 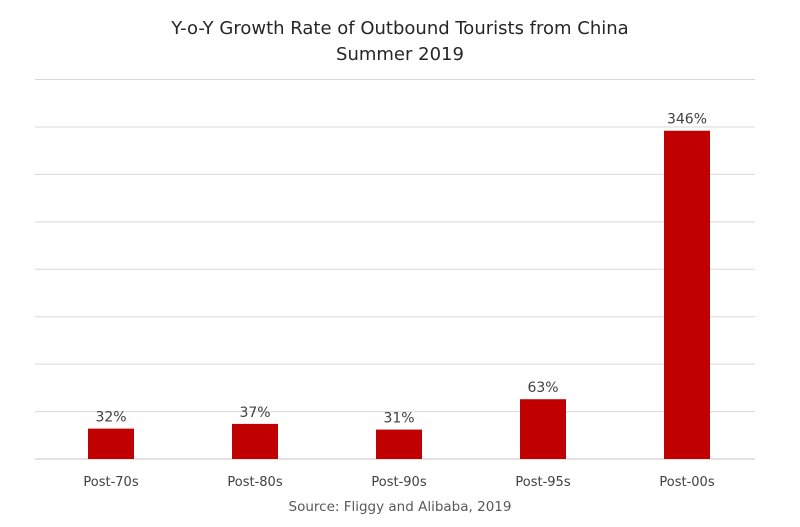 I want to click on x-tick-label: Post-70s, so click(x=110, y=482).